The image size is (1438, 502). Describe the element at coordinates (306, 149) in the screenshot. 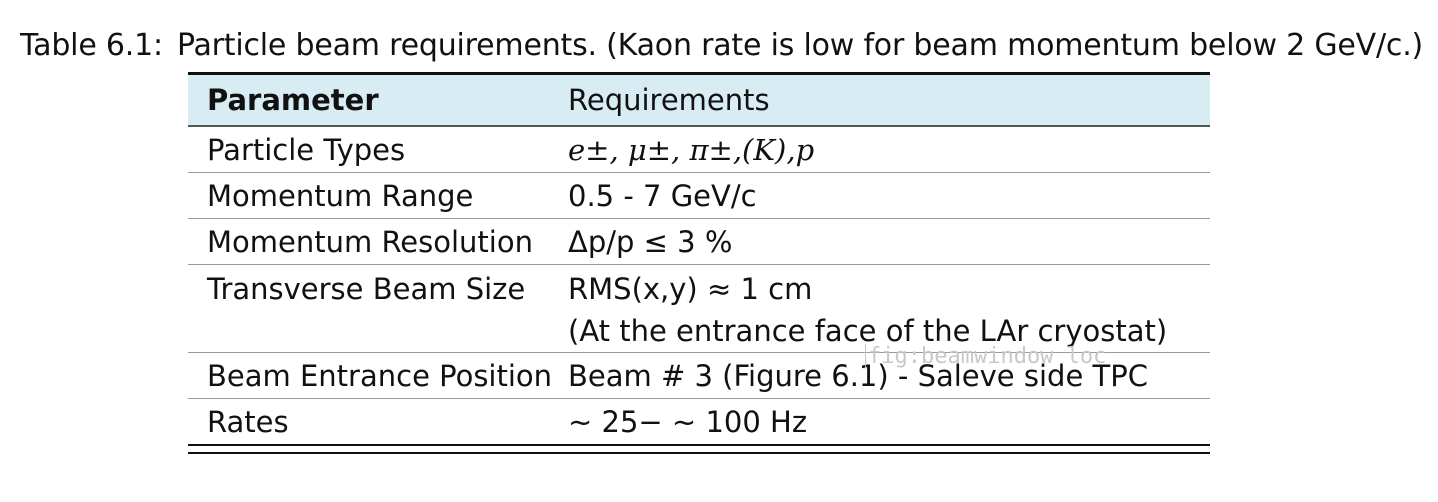

I see `row-parameter: Particle Types` at that location.